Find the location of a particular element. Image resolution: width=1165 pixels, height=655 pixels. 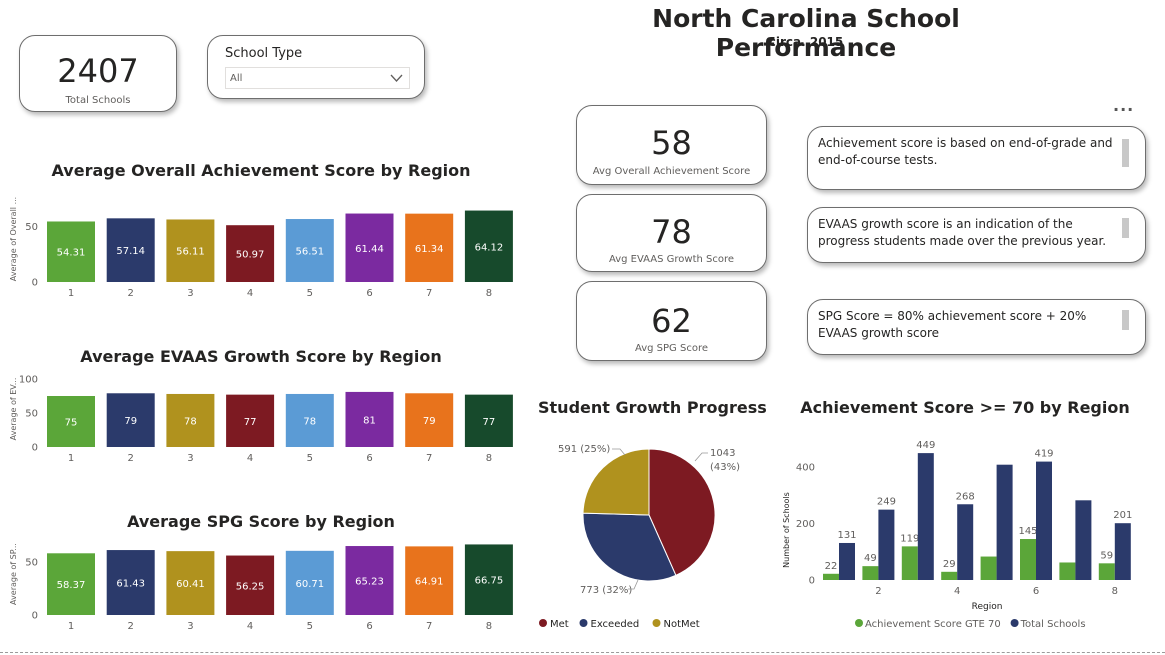

kpi-growth-card: 78 Avg EVAAS Growth Score is located at coordinates (671, 233).